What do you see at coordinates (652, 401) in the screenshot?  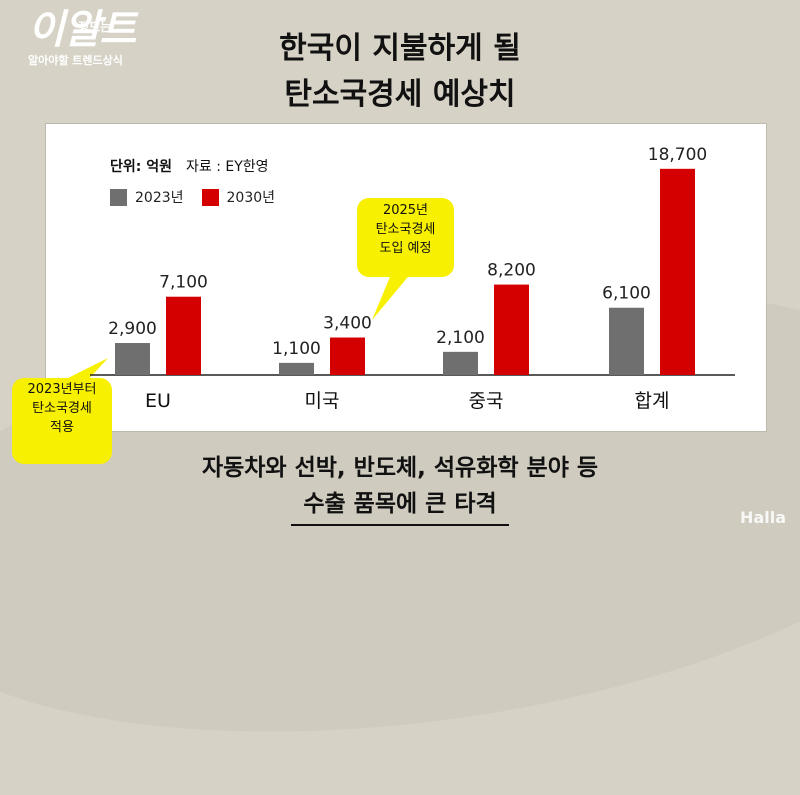 I see `category-label-3: 합계` at bounding box center [652, 401].